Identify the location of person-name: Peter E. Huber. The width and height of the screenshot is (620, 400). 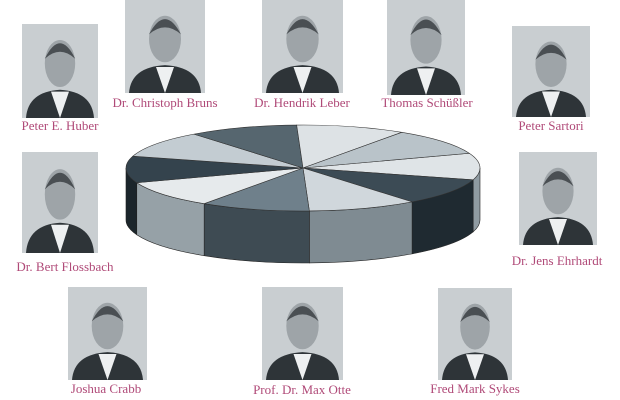
(61, 125).